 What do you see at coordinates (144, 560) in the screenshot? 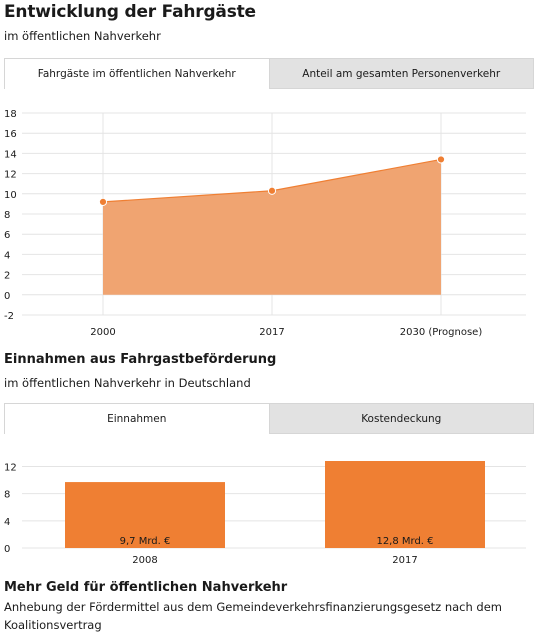
I see `x-tick-label: 2008` at bounding box center [144, 560].